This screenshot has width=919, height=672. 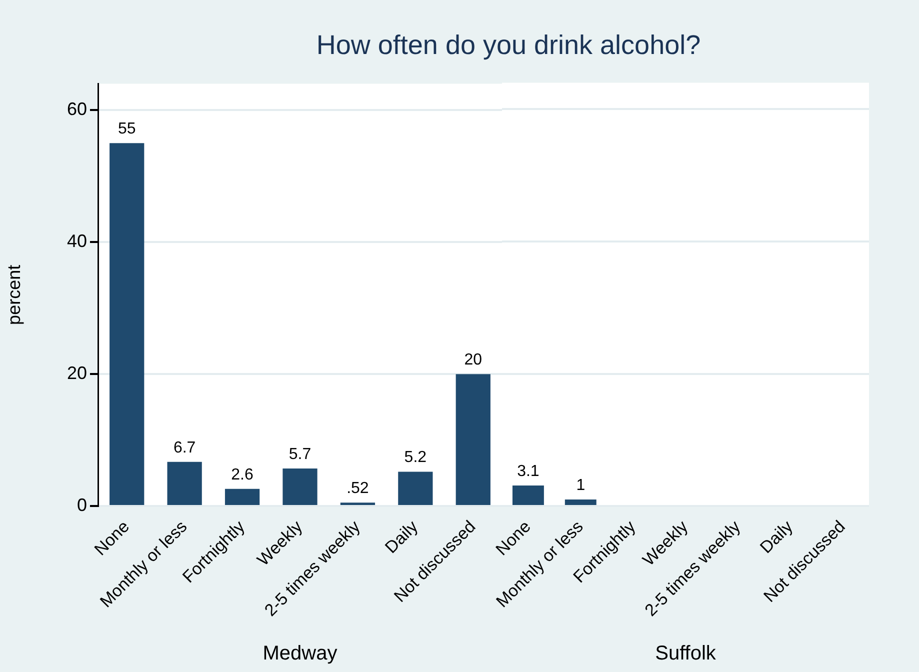 I want to click on x-axis-title: Medway, so click(x=300, y=653).